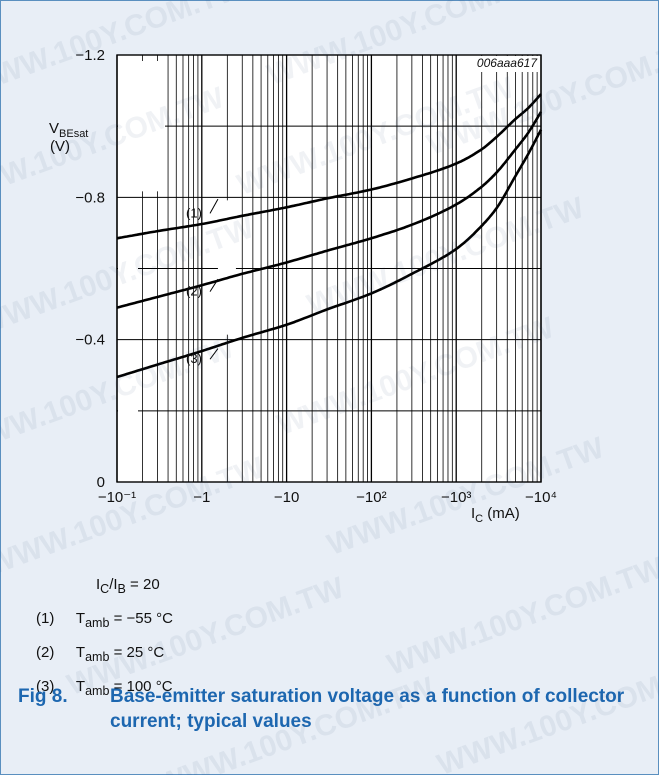 This screenshot has height=775, width=659. What do you see at coordinates (43, 696) in the screenshot?
I see `figure-number: Fig 8.` at bounding box center [43, 696].